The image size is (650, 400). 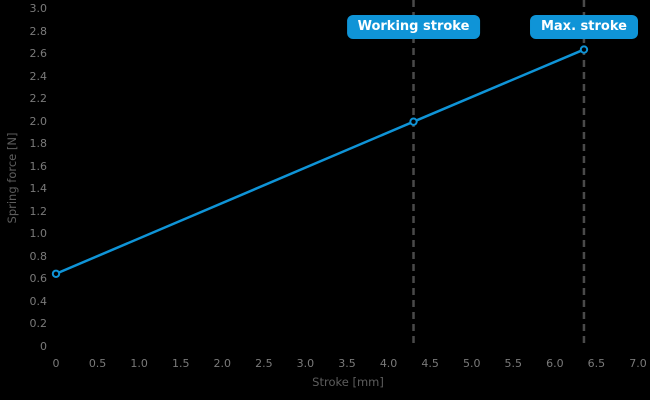 I want to click on y-tick-label: 0.4, so click(x=38, y=301).